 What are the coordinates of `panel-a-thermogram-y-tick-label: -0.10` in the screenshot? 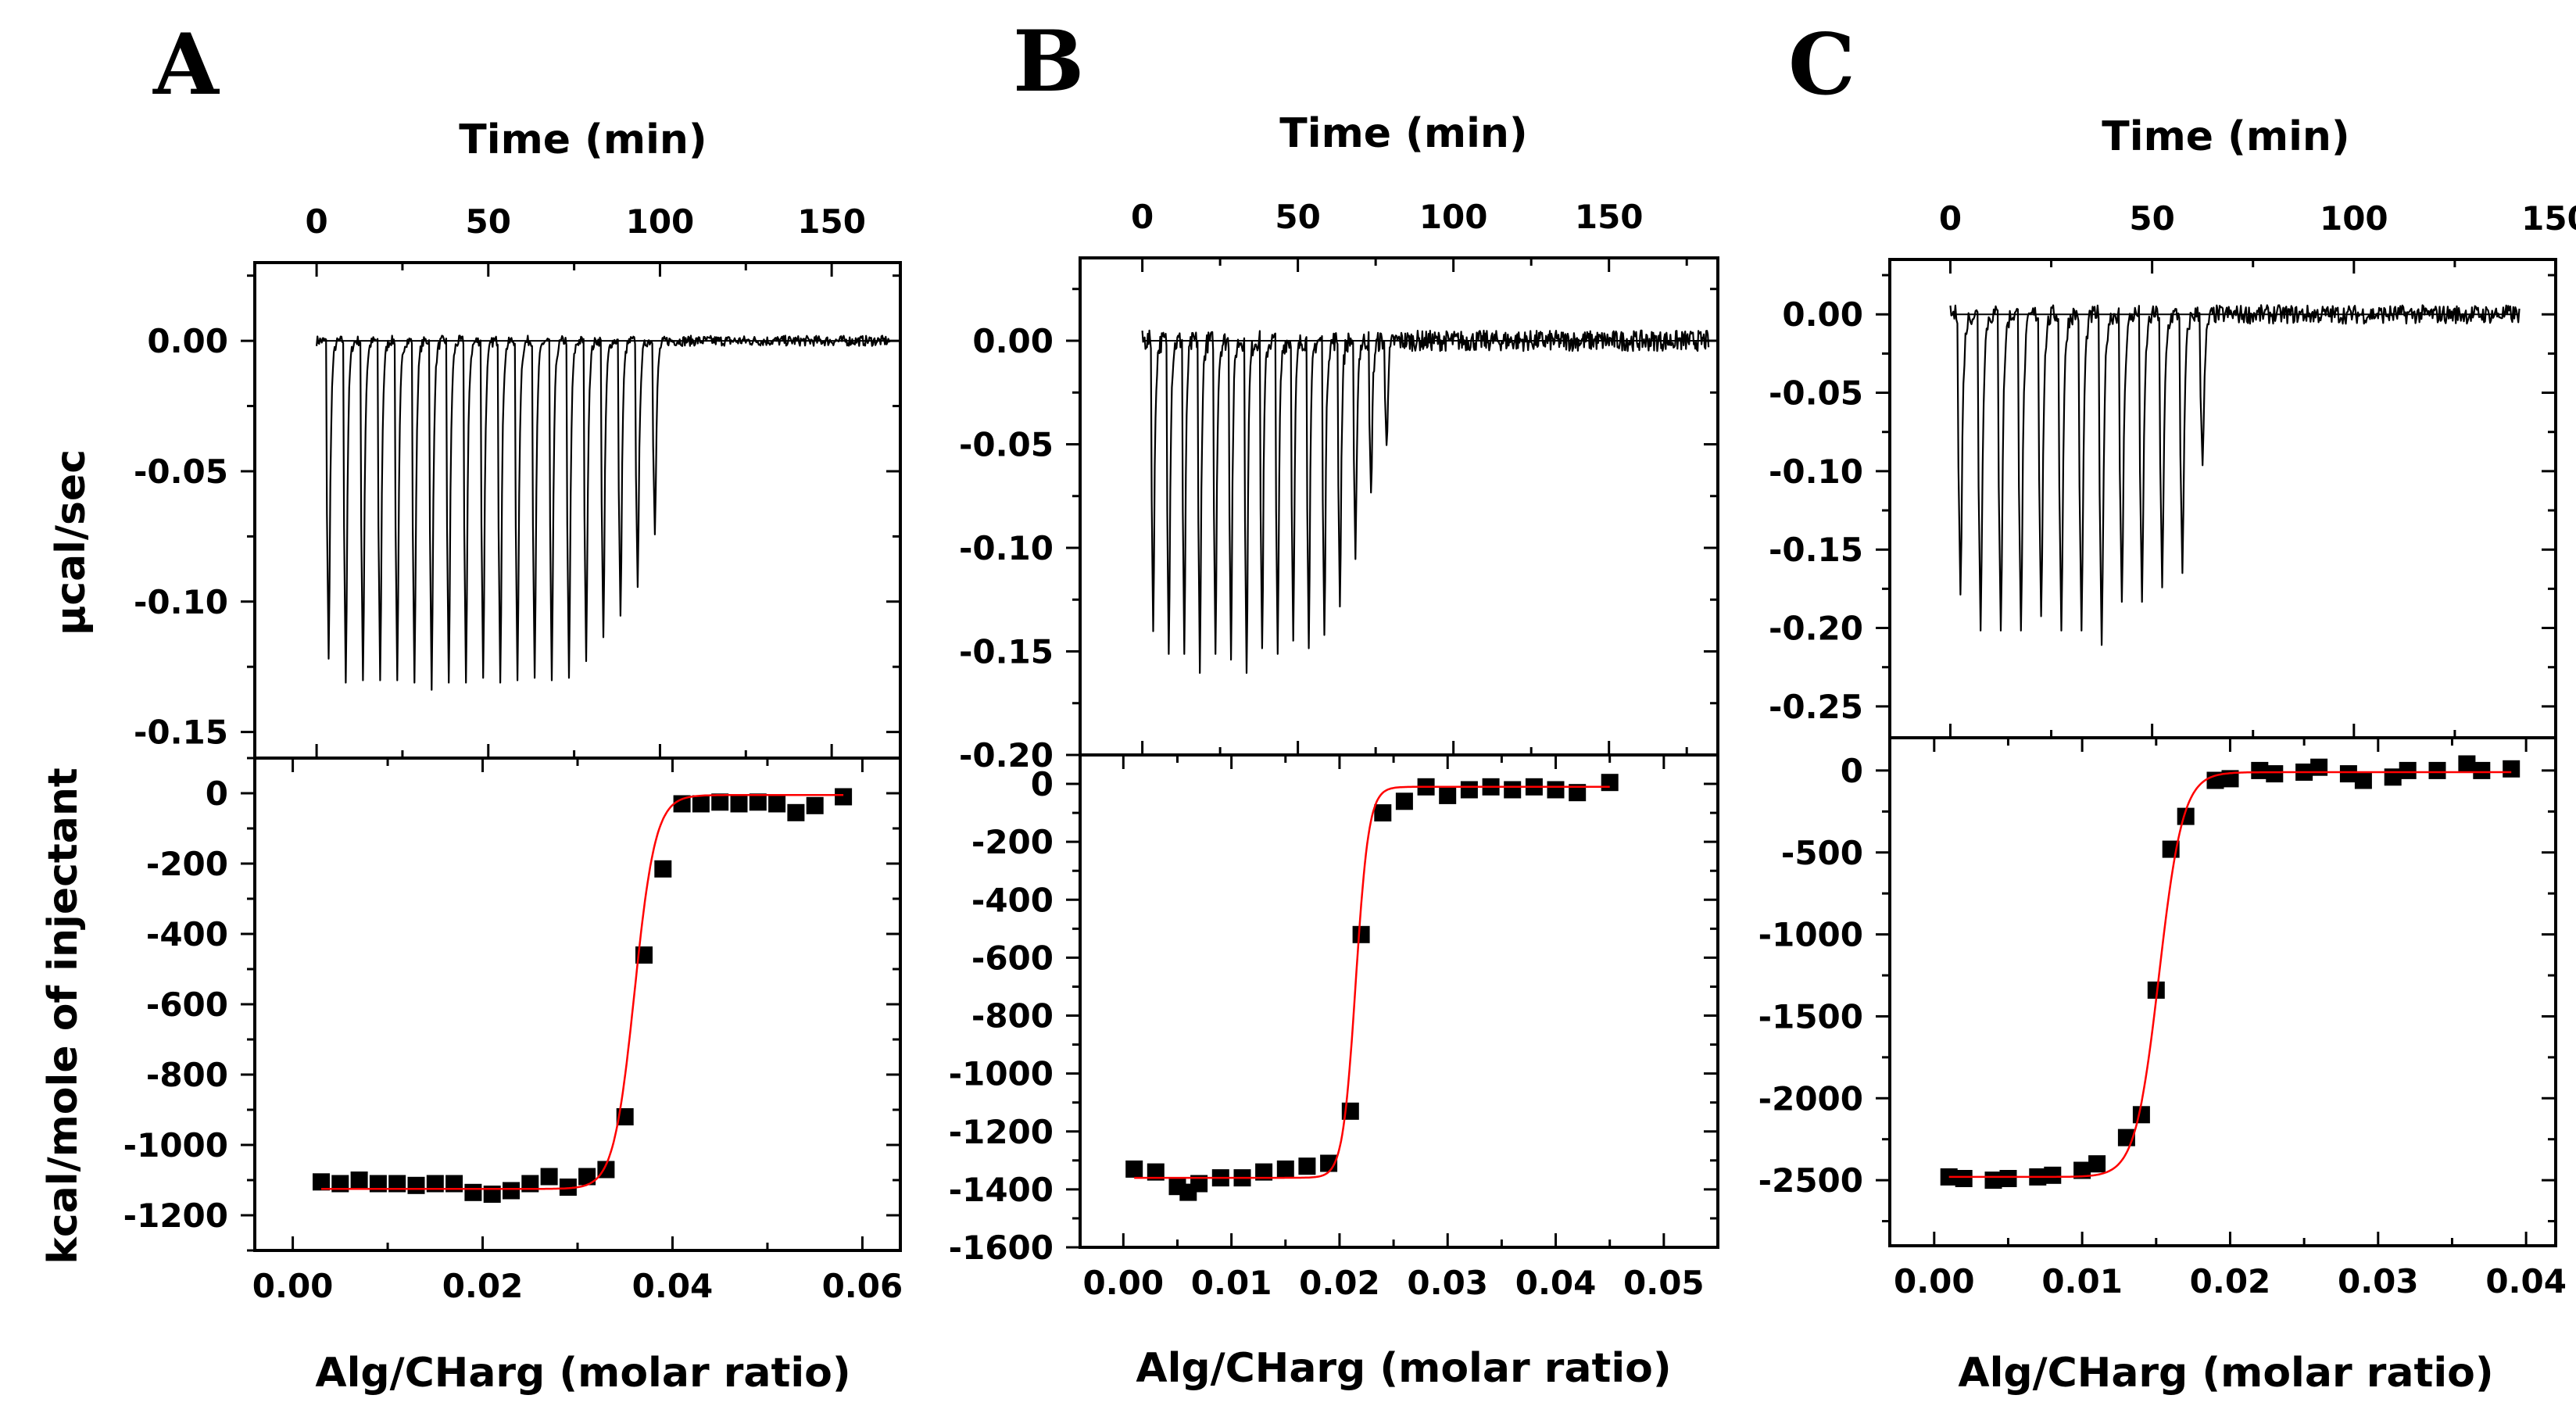 It's located at (181, 602).